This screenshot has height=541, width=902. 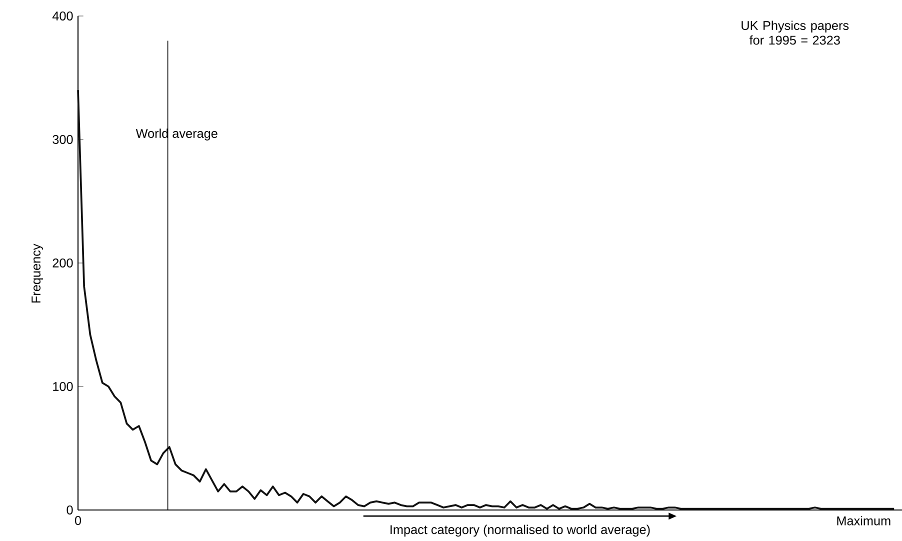 I want to click on y-tick-label: 100, so click(x=63, y=386).